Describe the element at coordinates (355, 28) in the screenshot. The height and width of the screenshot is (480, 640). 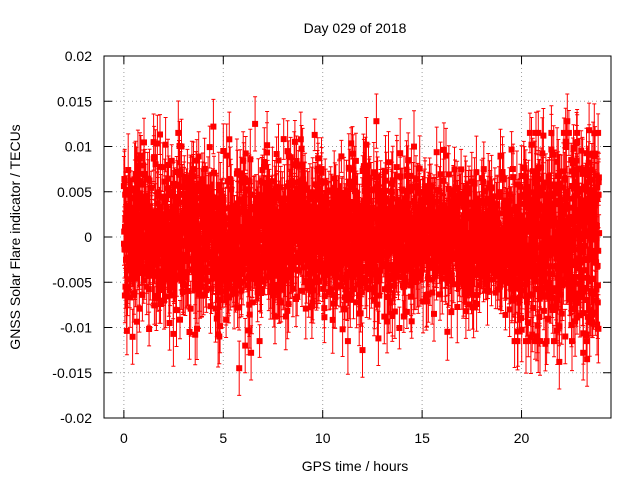
I see `chart-title: Day 029 of 2018` at that location.